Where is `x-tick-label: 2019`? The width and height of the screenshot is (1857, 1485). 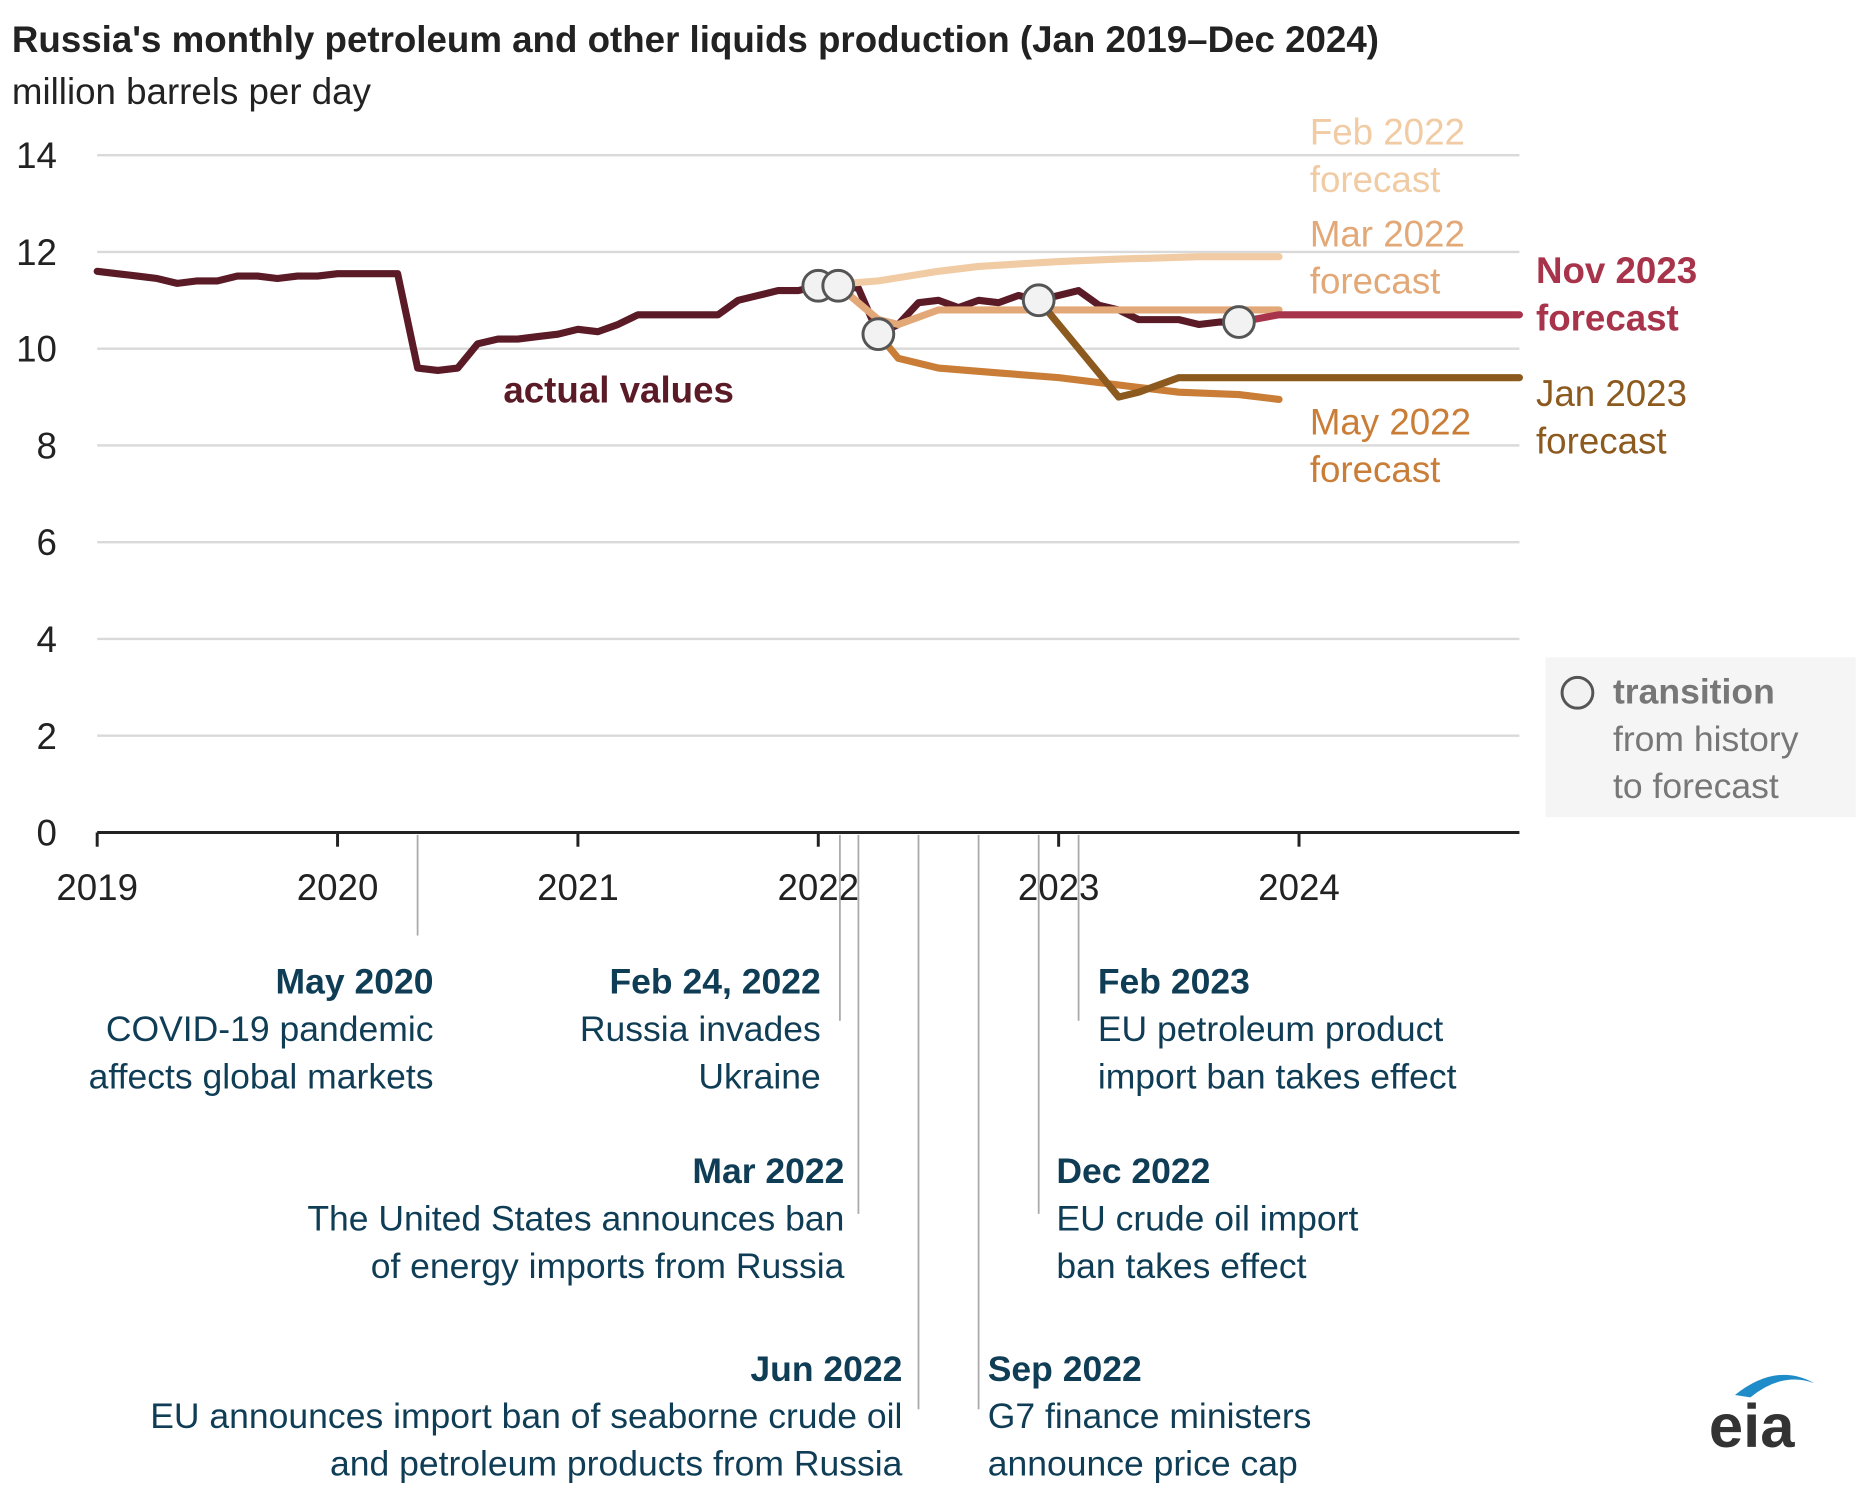
x-tick-label: 2019 is located at coordinates (97, 887).